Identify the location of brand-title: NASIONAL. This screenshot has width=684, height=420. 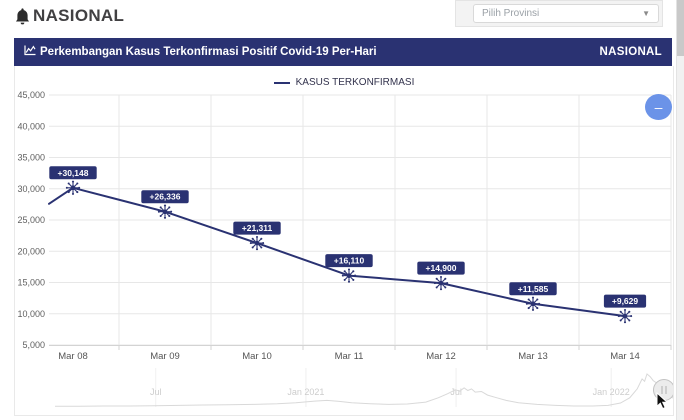
(79, 15).